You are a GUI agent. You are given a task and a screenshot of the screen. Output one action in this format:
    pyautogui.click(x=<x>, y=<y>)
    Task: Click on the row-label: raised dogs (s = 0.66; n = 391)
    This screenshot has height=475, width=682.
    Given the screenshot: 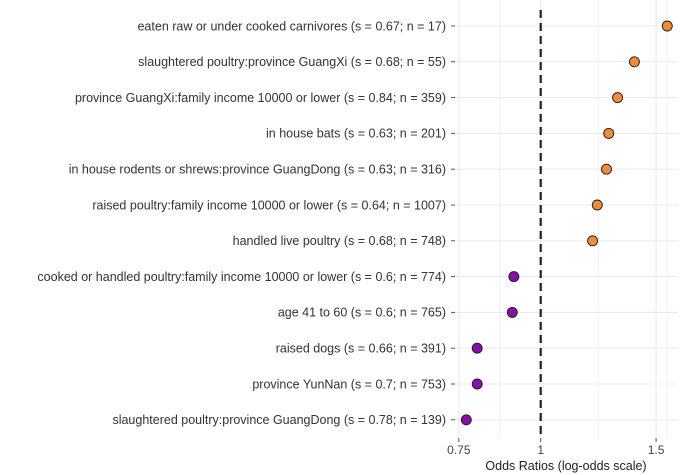 What is the action you would take?
    pyautogui.click(x=361, y=349)
    